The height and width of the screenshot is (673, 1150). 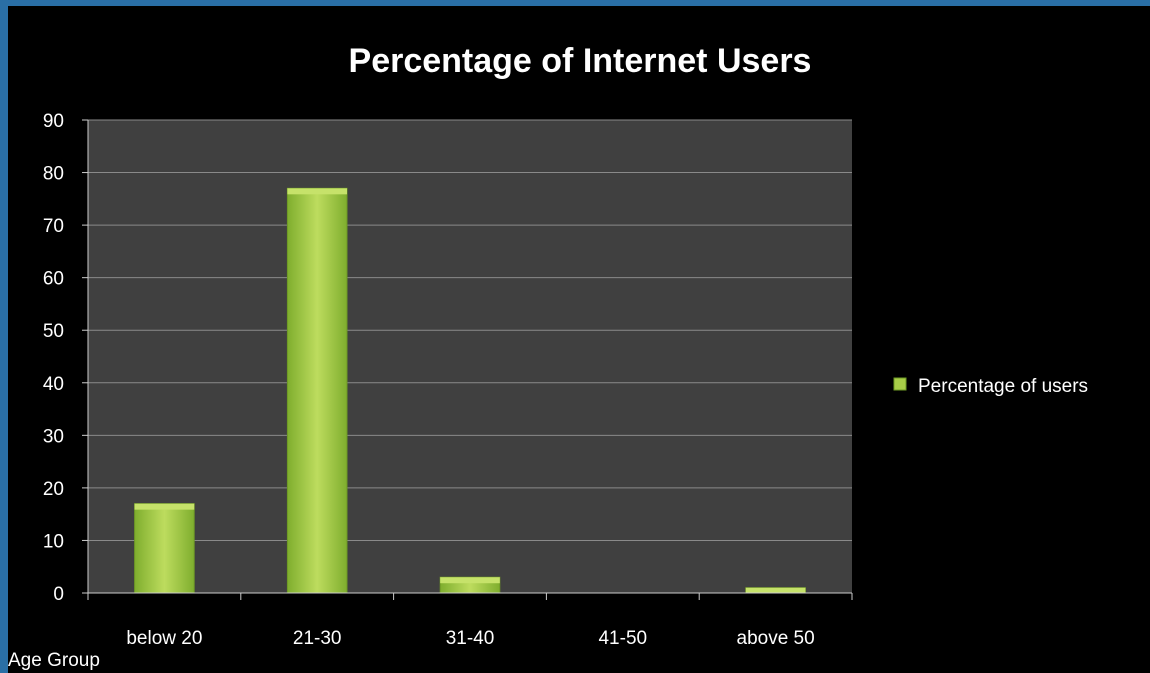 I want to click on y-tick-label: 40, so click(x=53, y=384).